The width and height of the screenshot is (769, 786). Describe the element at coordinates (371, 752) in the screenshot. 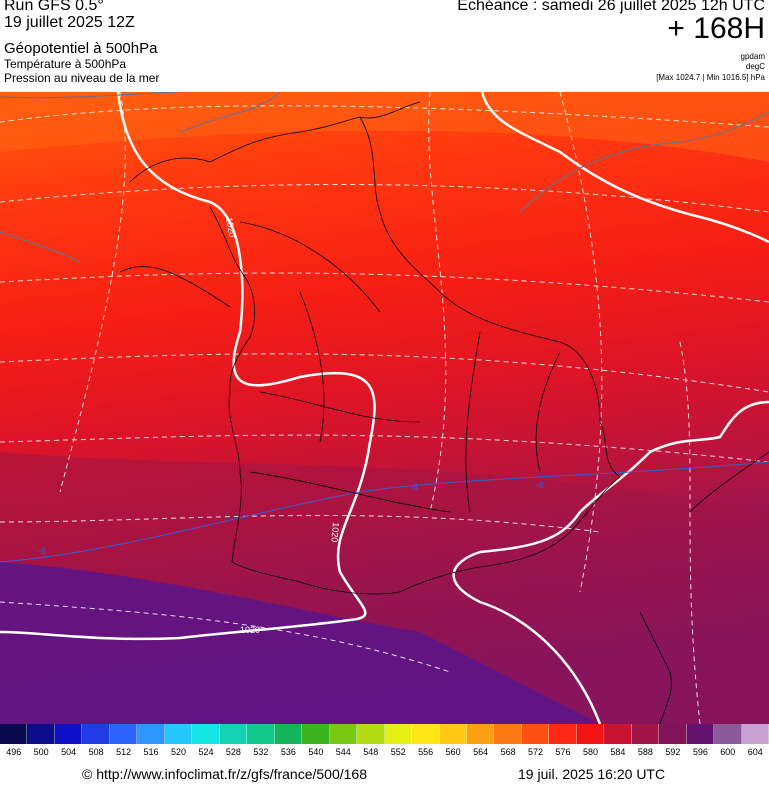

I see `color-scale-tick: 548` at that location.